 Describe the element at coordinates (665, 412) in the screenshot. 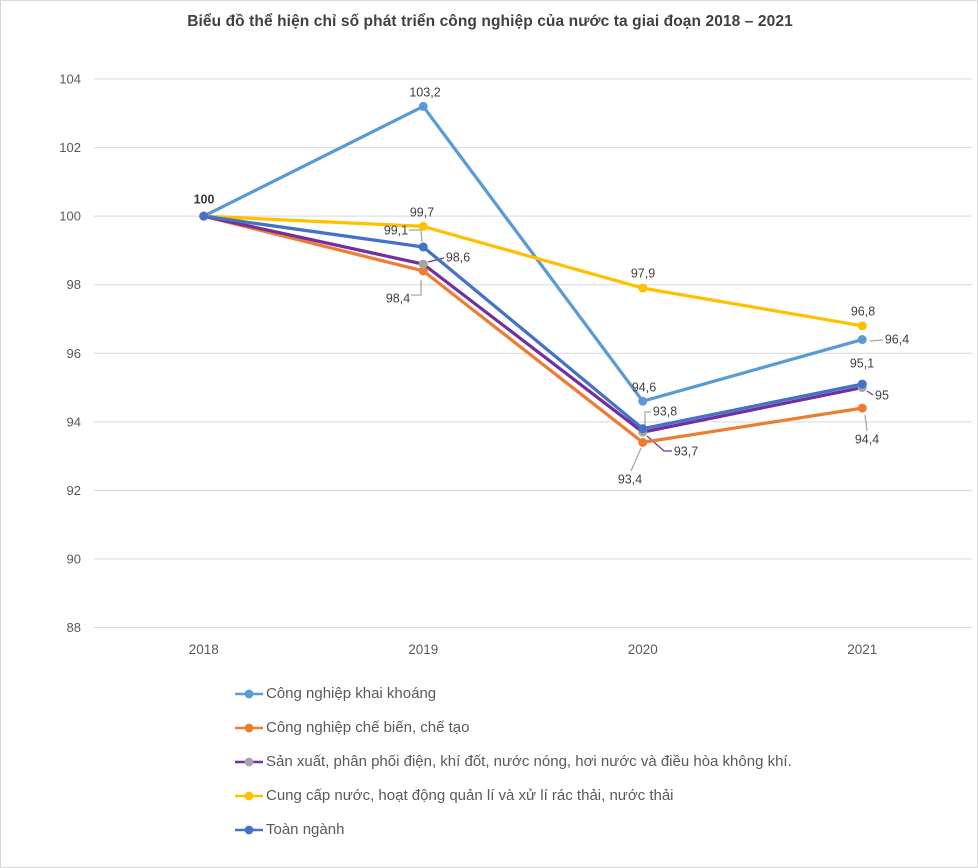

I see `data-label: 93,8` at that location.